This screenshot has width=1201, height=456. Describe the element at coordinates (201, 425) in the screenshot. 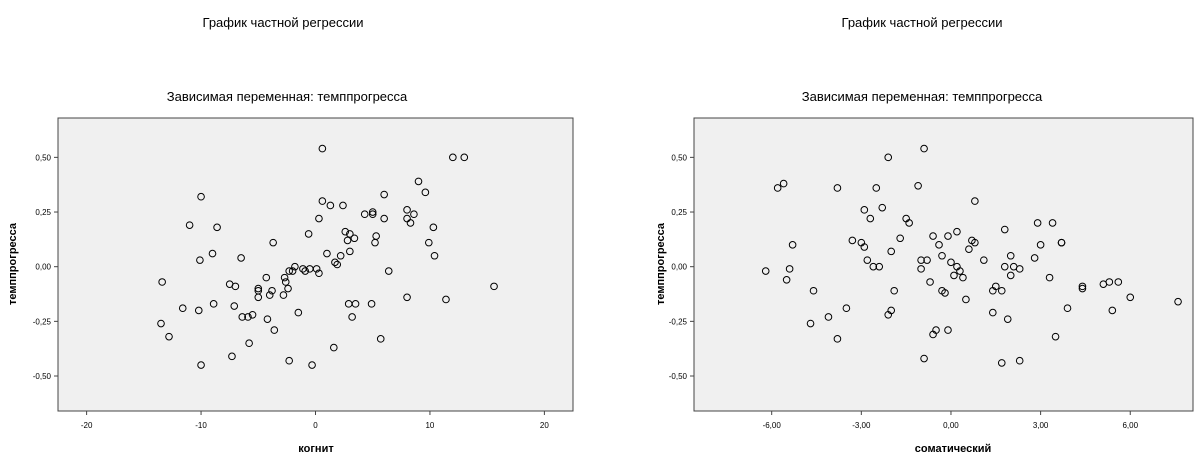

I see `x-tick-label: -10` at that location.